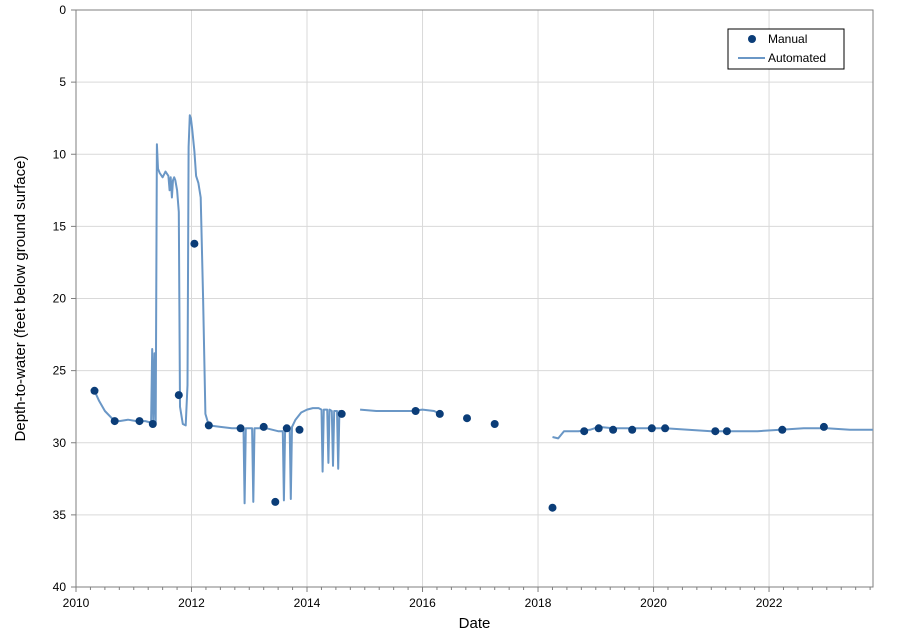  What do you see at coordinates (467, 598) in the screenshot?
I see `x-axis-ticks: 2010 2012 2014 2016 2018 2020 2022` at bounding box center [467, 598].